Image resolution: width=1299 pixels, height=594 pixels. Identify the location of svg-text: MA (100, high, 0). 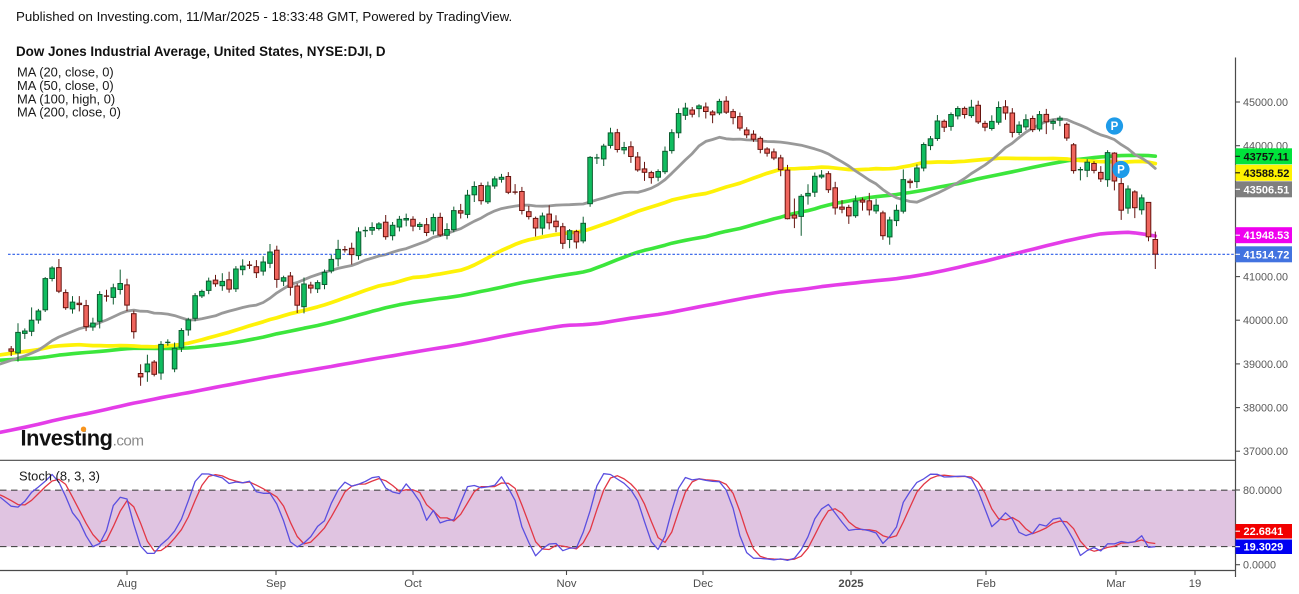
(66, 98).